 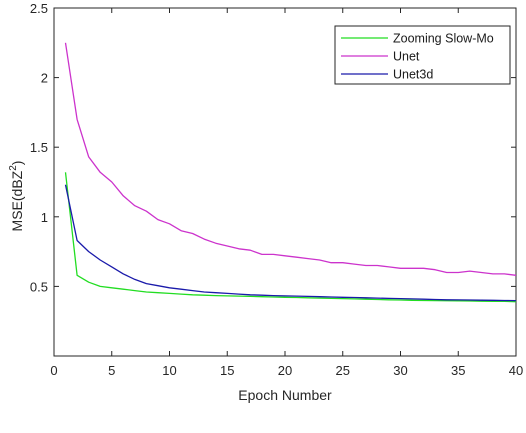 I want to click on y-tick-label: 0.5, so click(x=39, y=286).